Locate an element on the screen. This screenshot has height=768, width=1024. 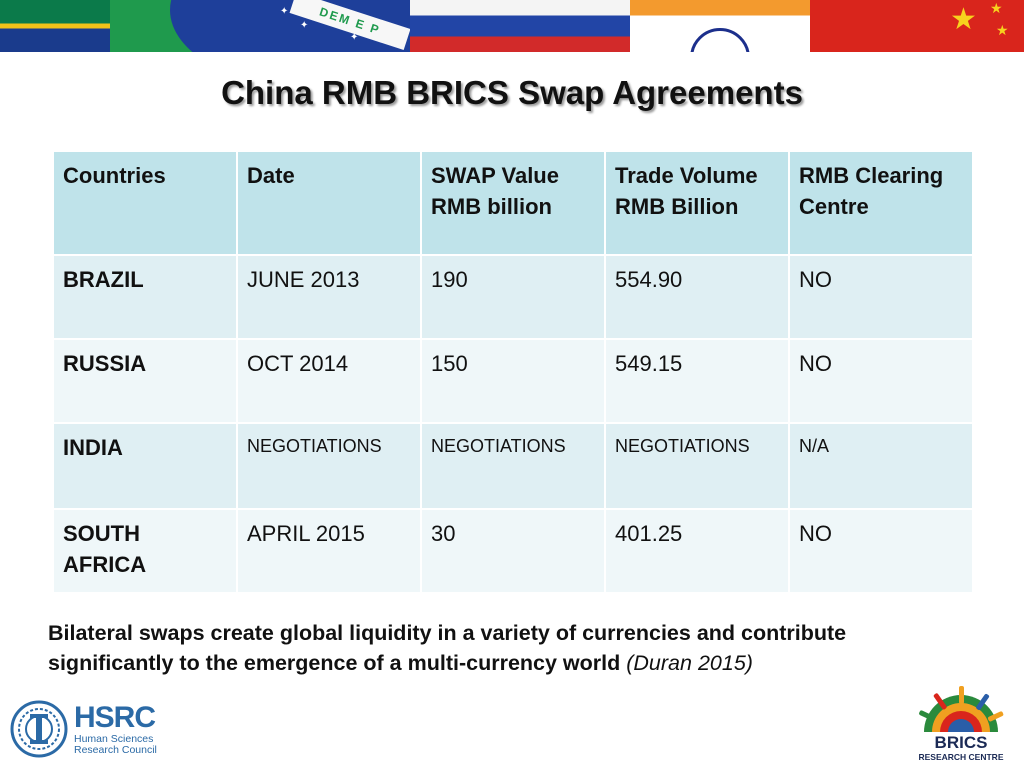
table-row: RUSSIA OCT 2014 150 549.15 NO is located at coordinates (513, 381).